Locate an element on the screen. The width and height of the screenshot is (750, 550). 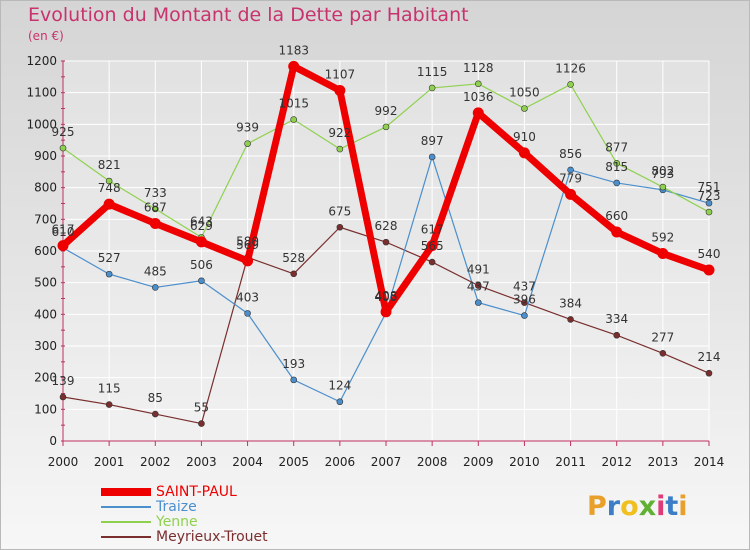
data-label-saint-paul: 408 is located at coordinates (386, 296).